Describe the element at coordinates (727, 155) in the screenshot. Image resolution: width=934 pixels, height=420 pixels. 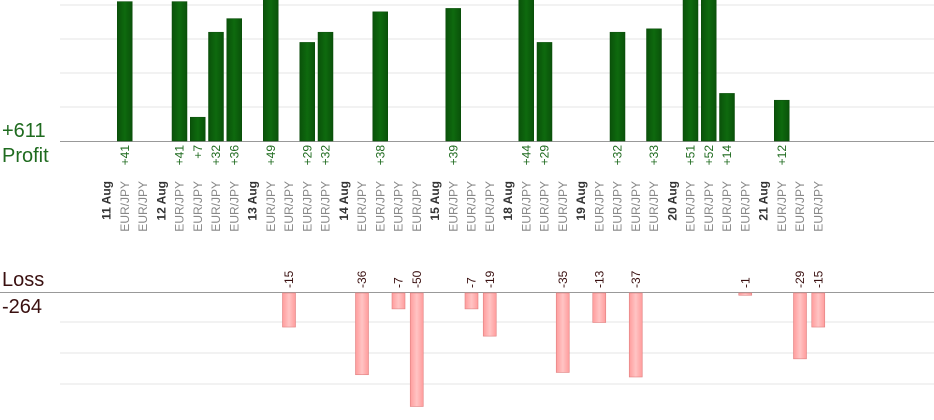
I see `profit-value-label: +14` at that location.